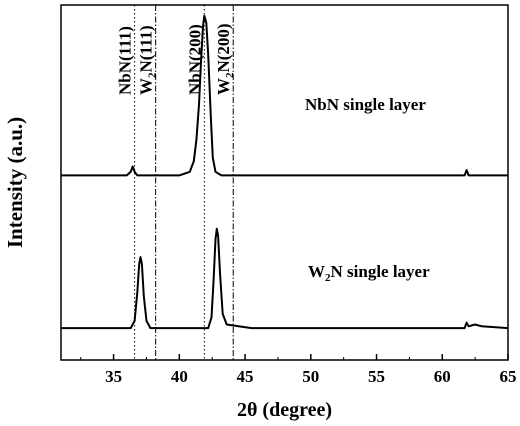  Describe the element at coordinates (176, 59) in the screenshot. I see `reference-labels: NbN(111) W2N(111) NbN(200) W2N(200)` at that location.